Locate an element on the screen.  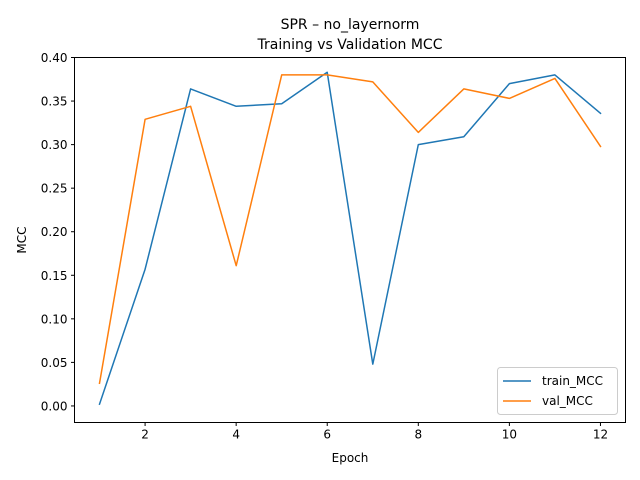
x-tick-label: 12 is located at coordinates (600, 435).